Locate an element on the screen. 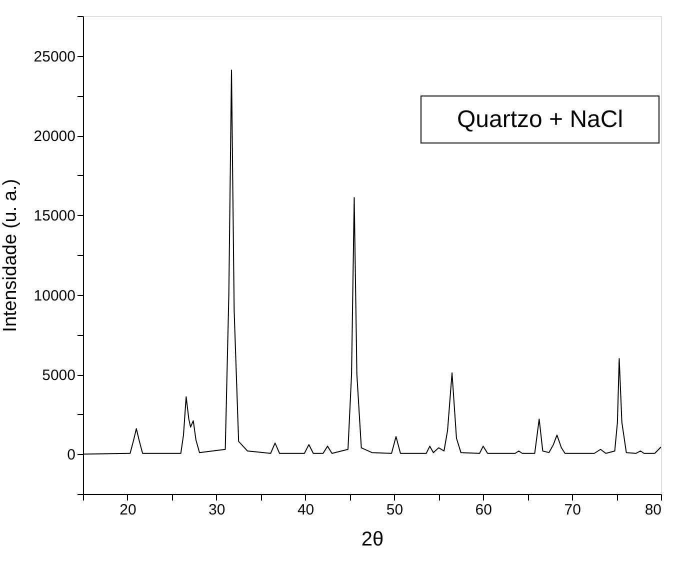  y-tick-label: 20000 is located at coordinates (55, 136).